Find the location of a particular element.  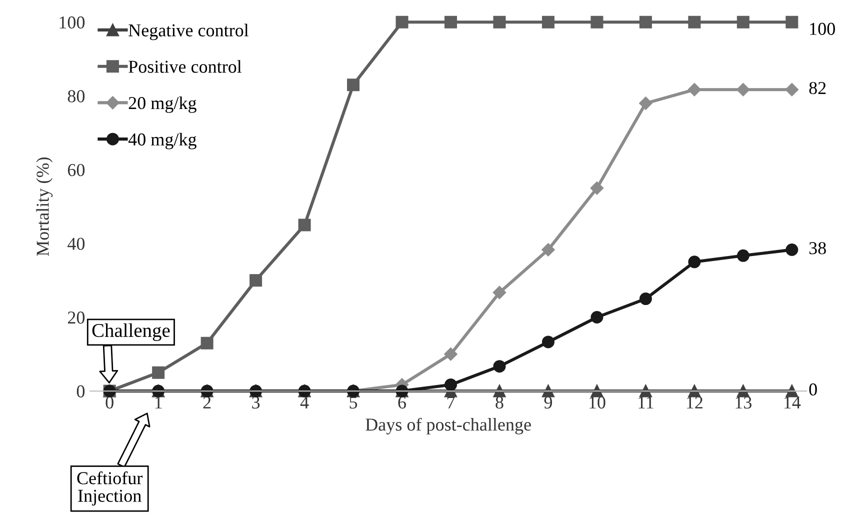

y-tick-label: 20 is located at coordinates (76, 318).